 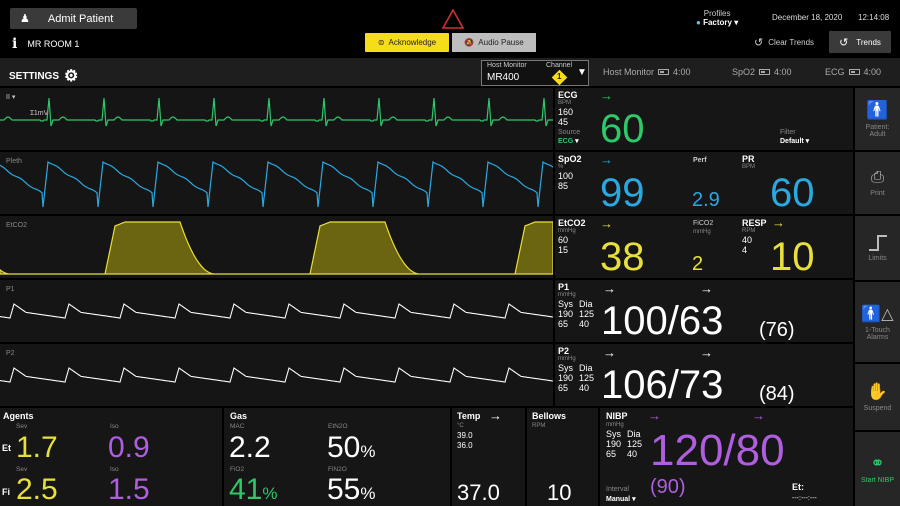 I want to click on profiles-label: Profiles, so click(x=717, y=13).